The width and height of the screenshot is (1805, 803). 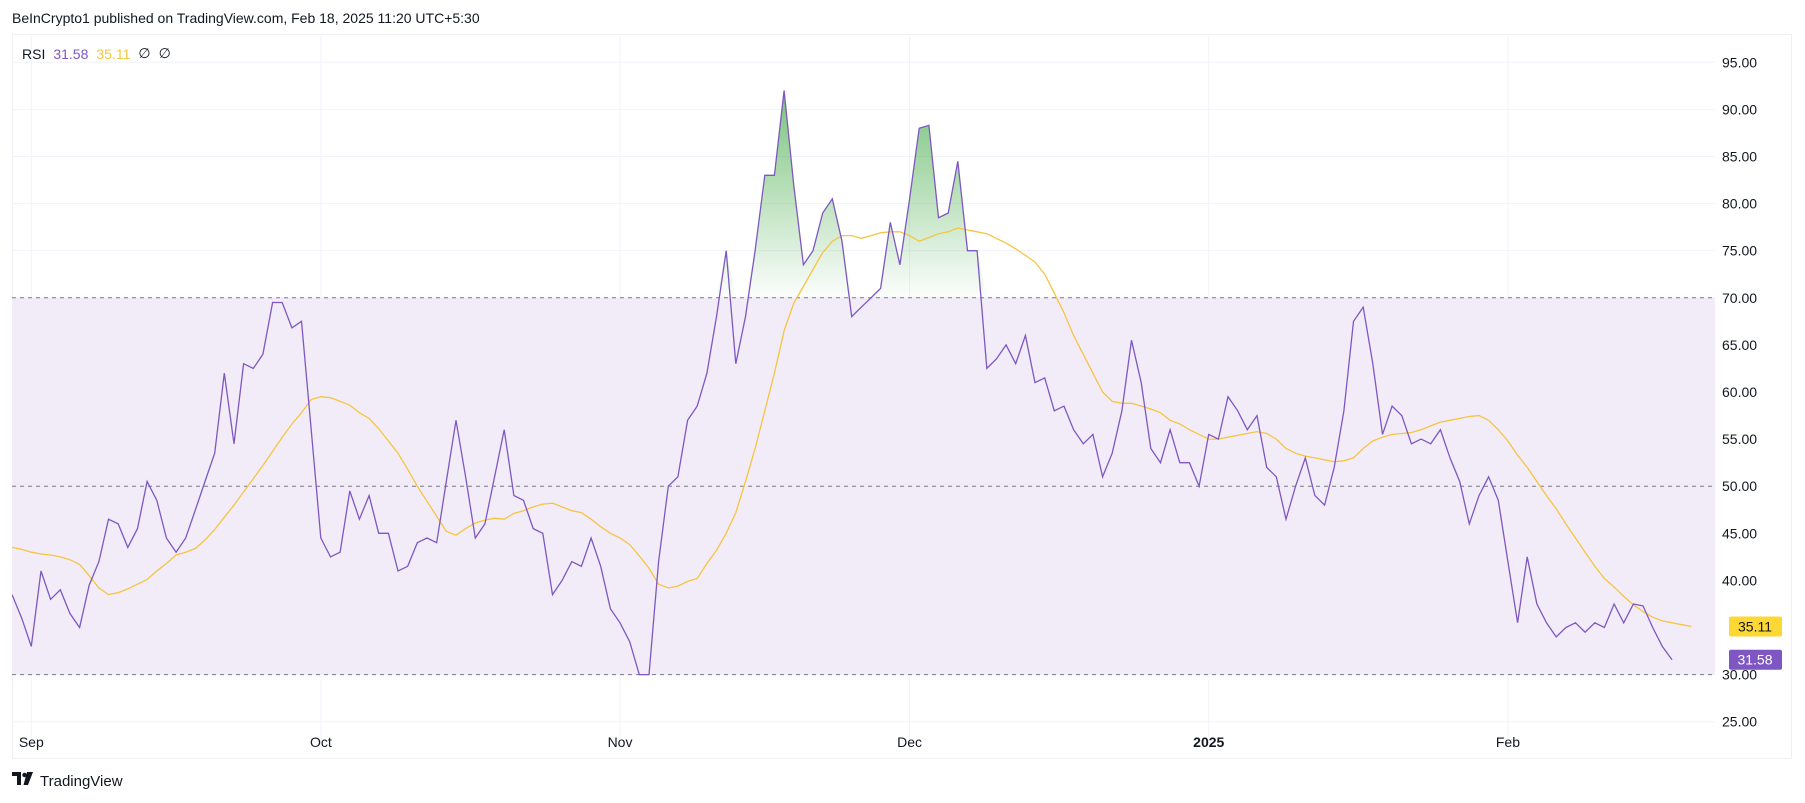 What do you see at coordinates (1755, 643) in the screenshot?
I see `last-value-badges: 35.11 31.58` at bounding box center [1755, 643].